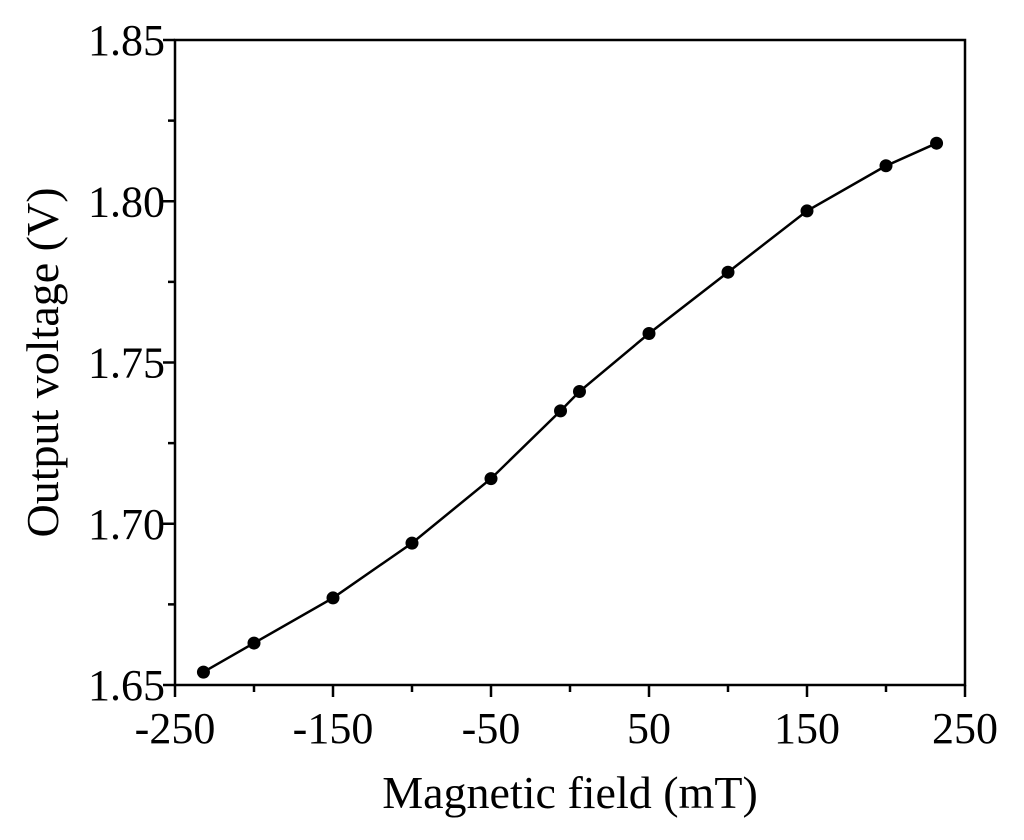  I want to click on x-tick-label: -250, so click(175, 728).